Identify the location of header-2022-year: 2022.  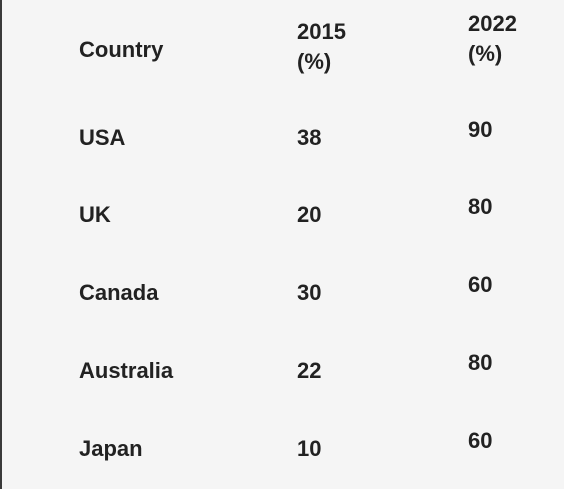
(492, 23).